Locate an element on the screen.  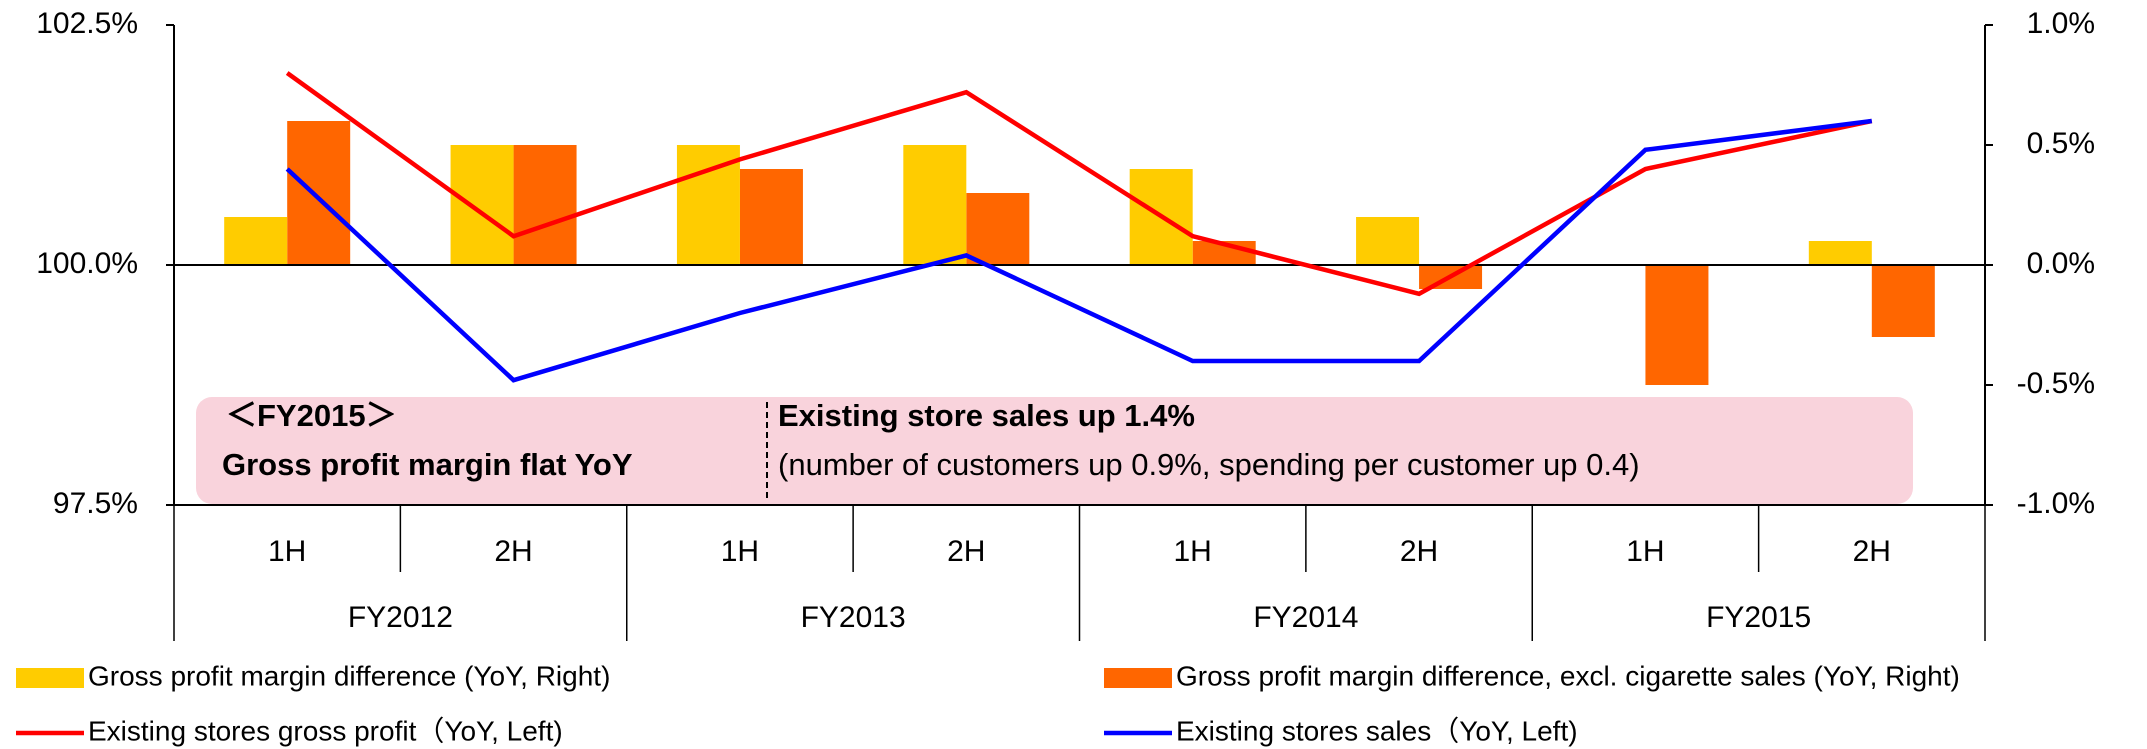
legend-label: Existing stores sales（YoY, Left) is located at coordinates (1377, 730).